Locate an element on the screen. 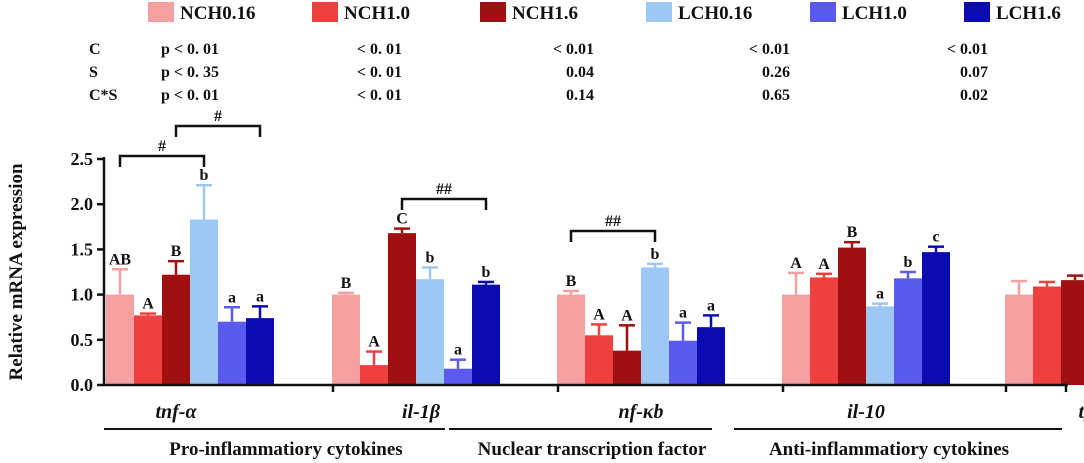  significance-letter: C is located at coordinates (402, 219).